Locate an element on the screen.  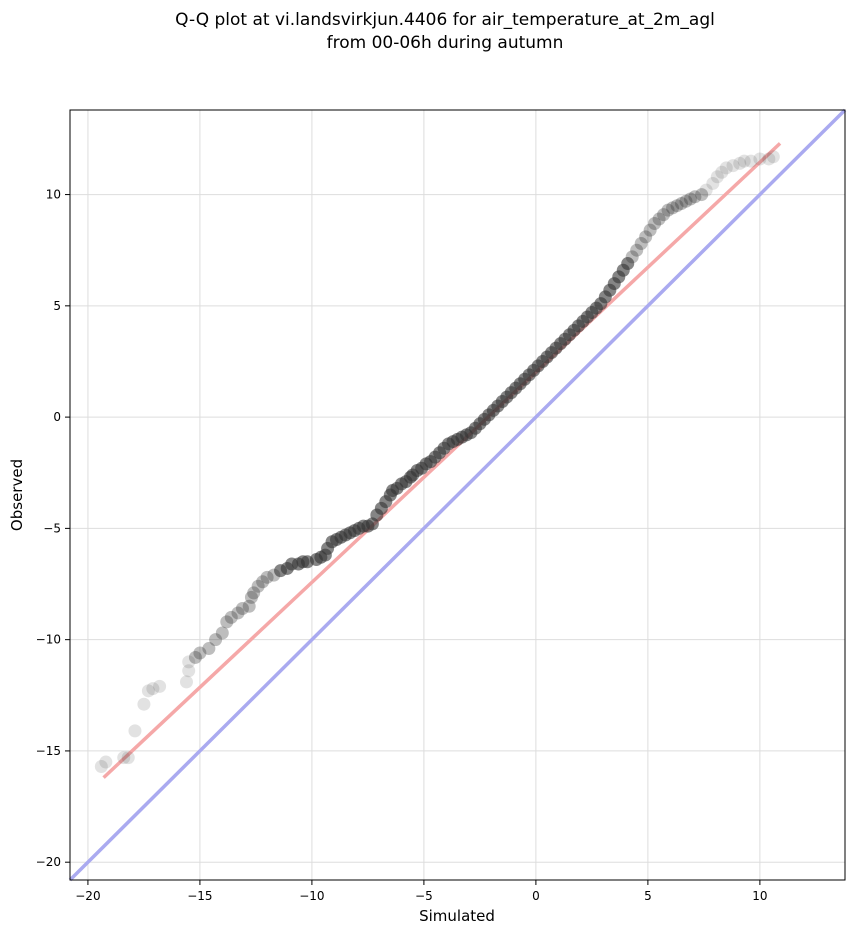
x-tick-label: −15 is located at coordinates (199, 896).